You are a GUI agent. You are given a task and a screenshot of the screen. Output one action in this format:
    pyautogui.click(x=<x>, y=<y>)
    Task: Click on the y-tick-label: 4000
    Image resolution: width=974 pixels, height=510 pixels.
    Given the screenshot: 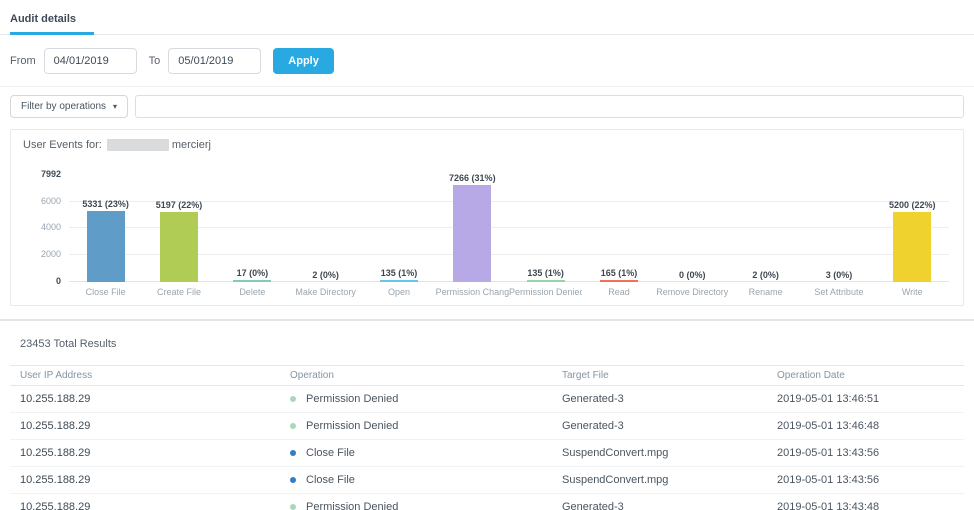 What is the action you would take?
    pyautogui.click(x=50, y=227)
    